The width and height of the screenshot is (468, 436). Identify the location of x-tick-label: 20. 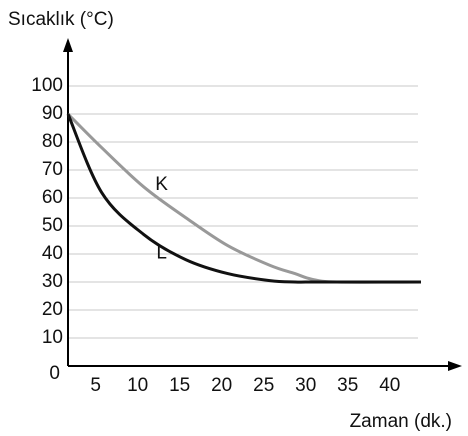
(221, 385).